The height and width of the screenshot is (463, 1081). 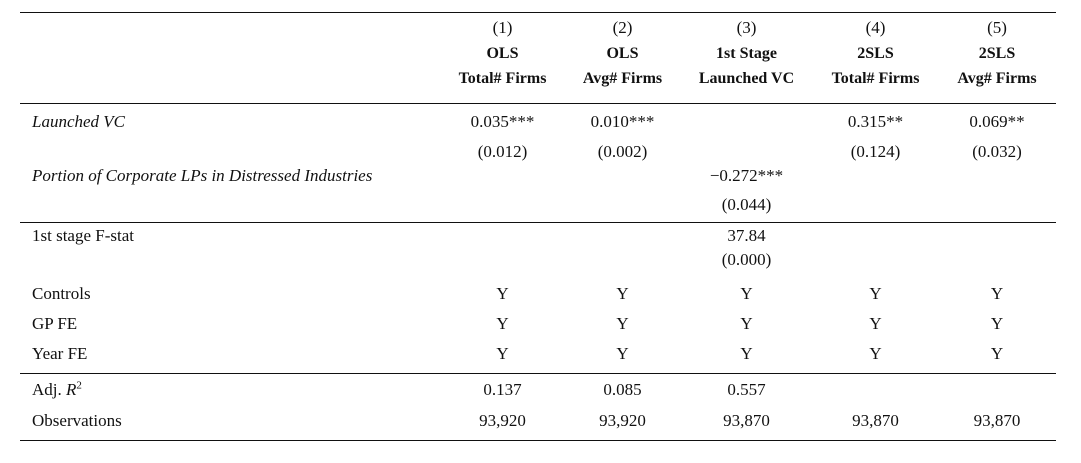 I want to click on header-rule, so click(x=538, y=103).